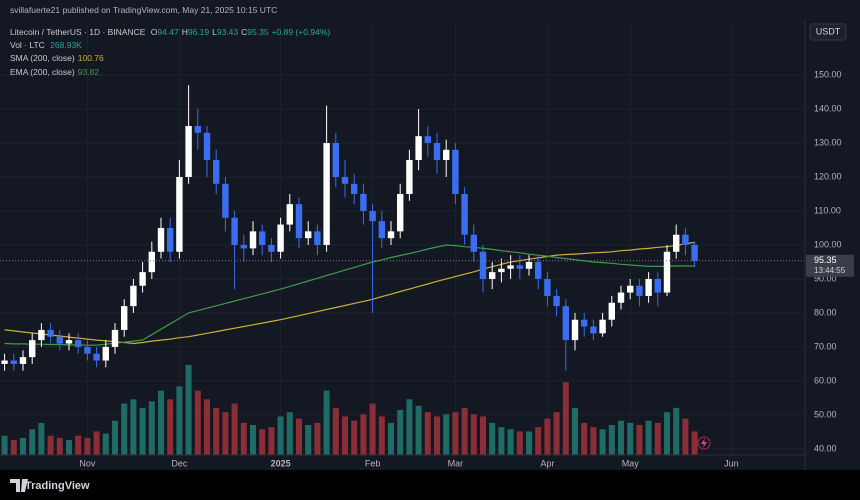 The height and width of the screenshot is (500, 860). I want to click on footer-bar, so click(430, 485).